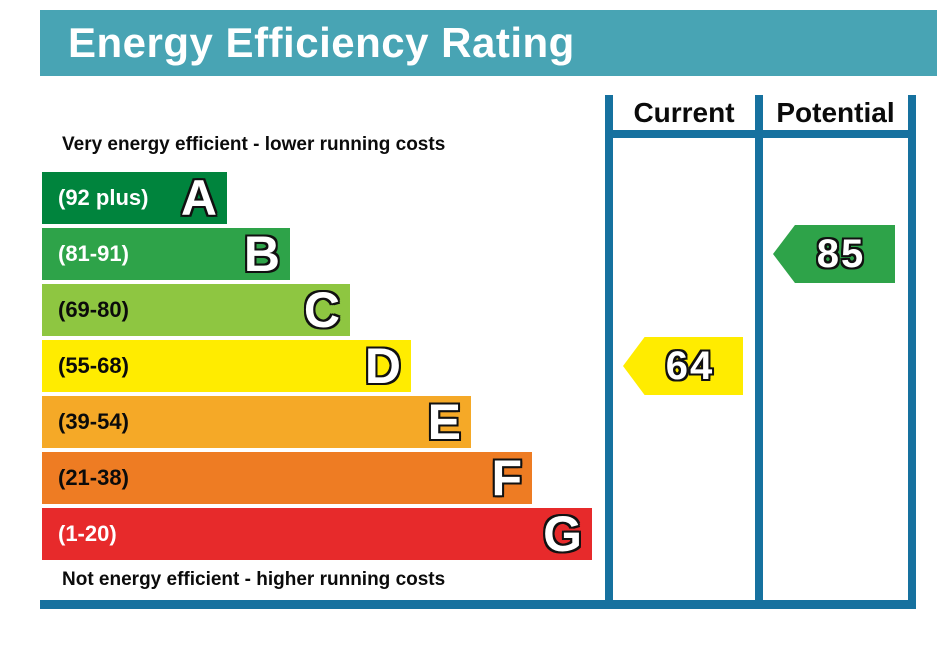  I want to click on band-e-letter: E, so click(444, 422).